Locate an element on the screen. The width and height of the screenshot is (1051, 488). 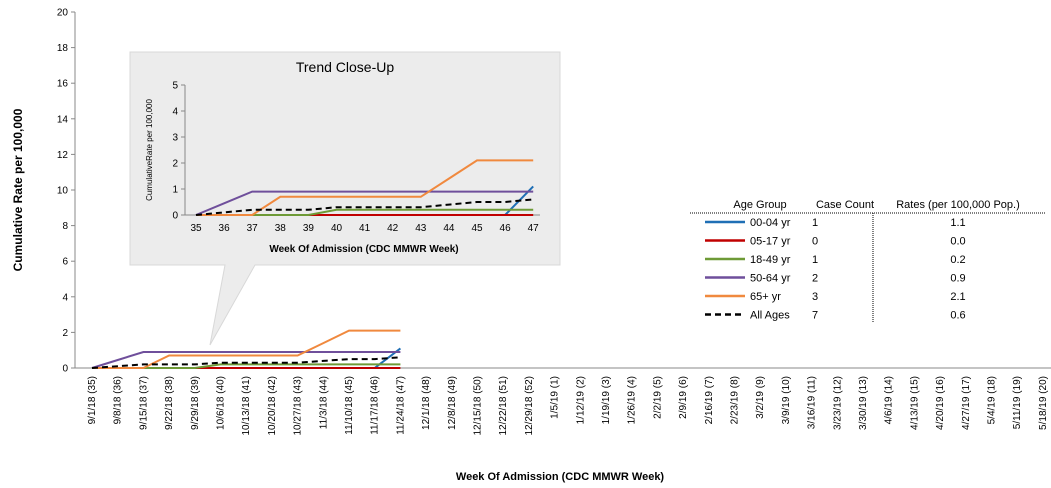
x-tick-label: 35 is located at coordinates (196, 228).